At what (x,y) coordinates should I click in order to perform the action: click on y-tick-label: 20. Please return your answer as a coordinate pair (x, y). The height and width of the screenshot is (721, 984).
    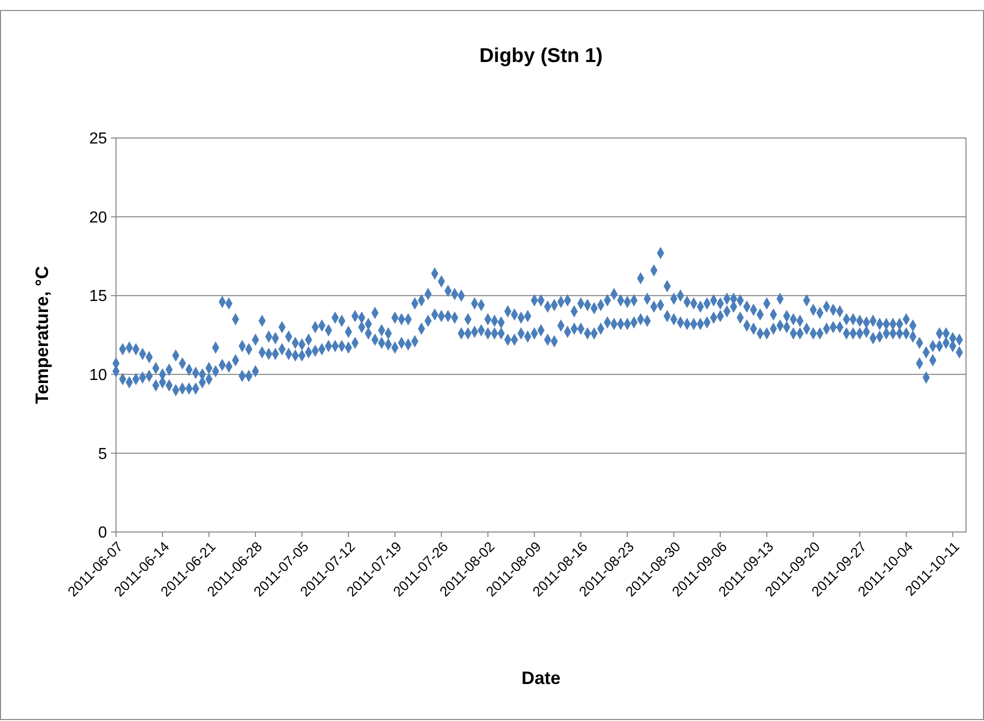
    Looking at the image, I should click on (98, 217).